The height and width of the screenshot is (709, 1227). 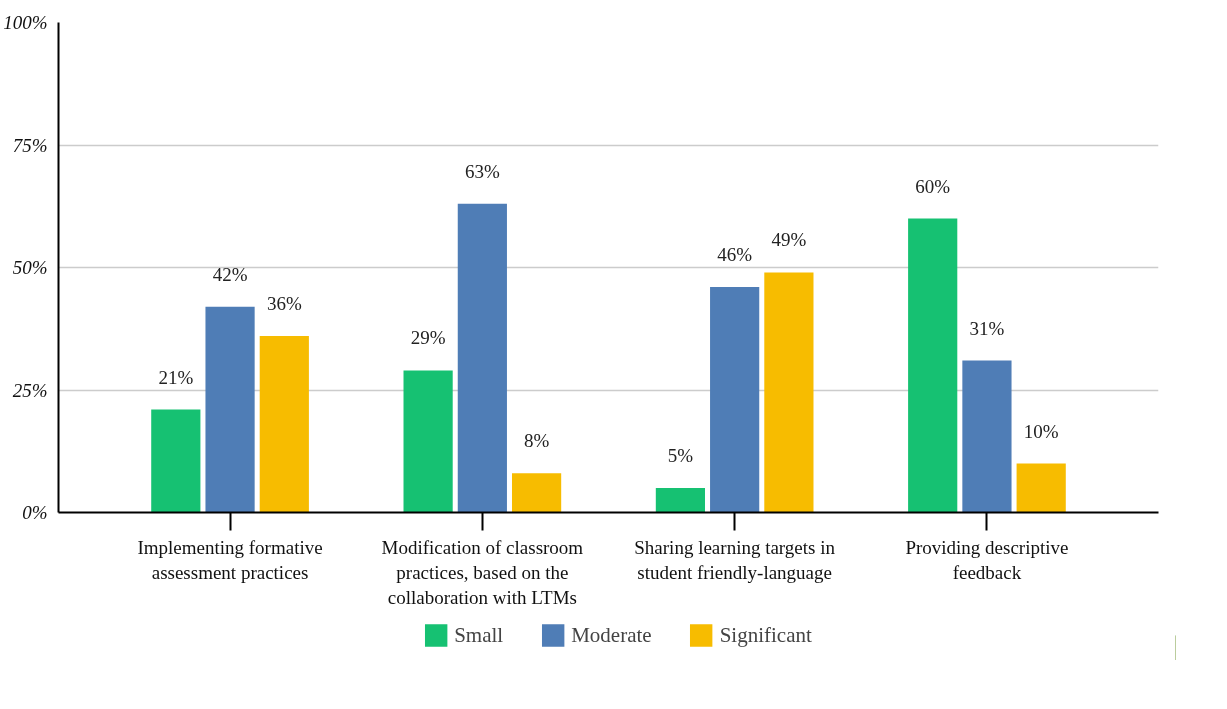 What do you see at coordinates (479, 635) in the screenshot?
I see `legend-label: Small` at bounding box center [479, 635].